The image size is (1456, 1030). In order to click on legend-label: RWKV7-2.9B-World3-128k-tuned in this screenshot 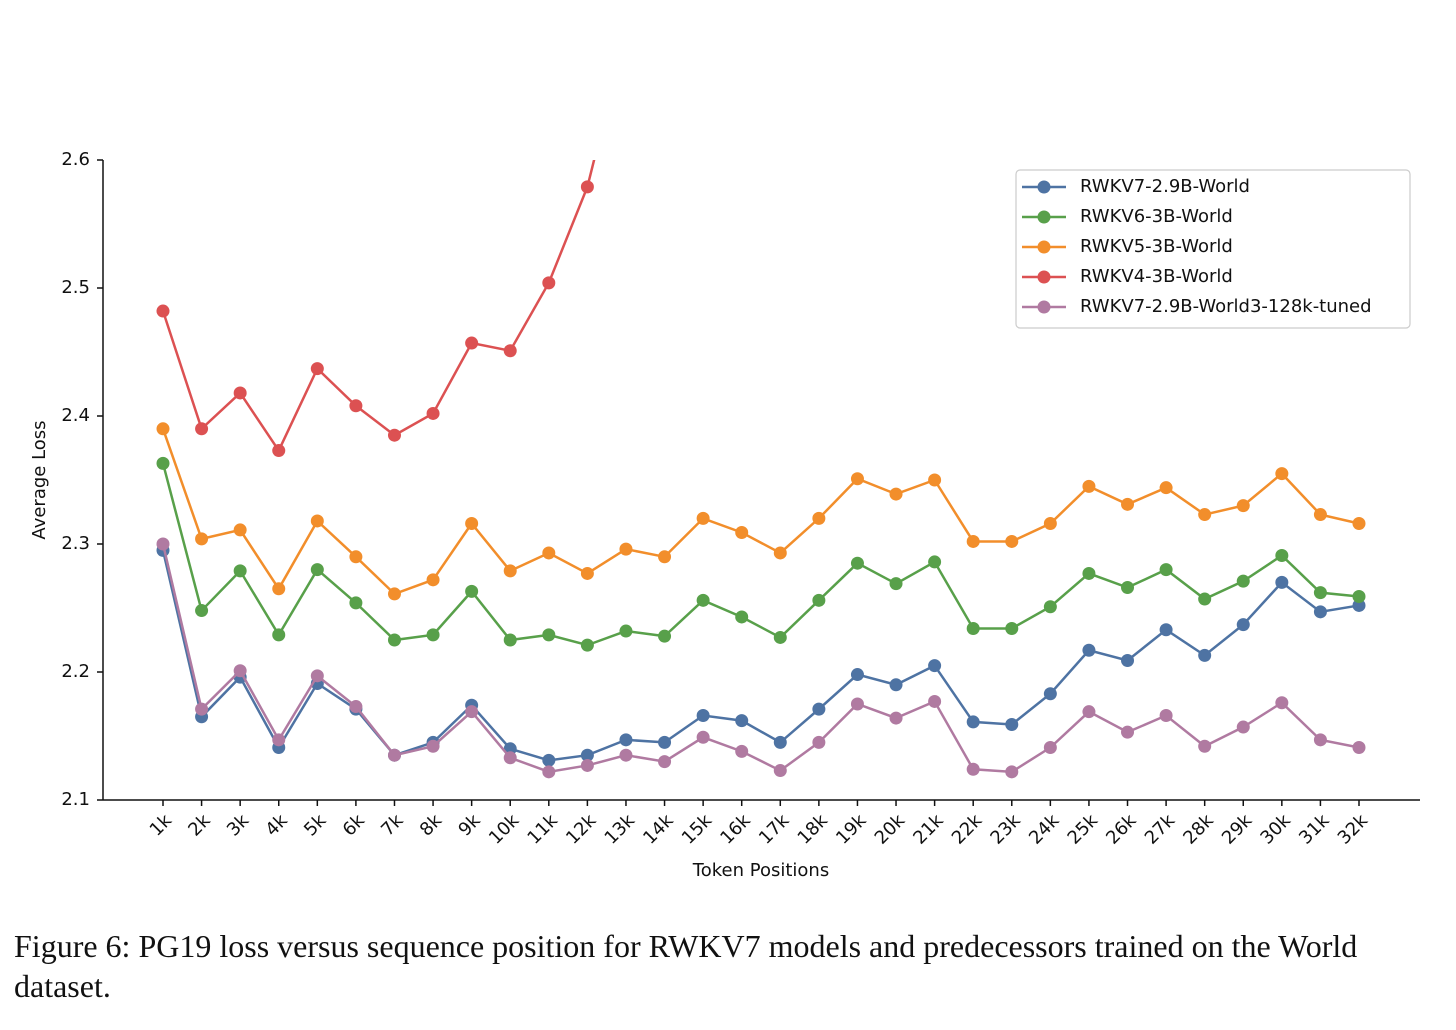, I will do `click(1226, 306)`.